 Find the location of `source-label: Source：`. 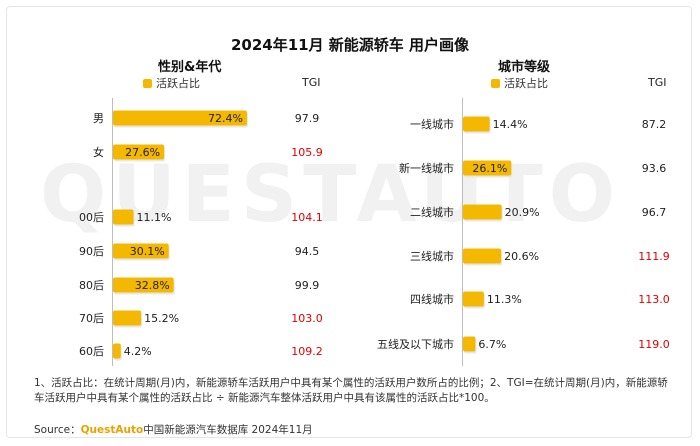

source-label: Source： is located at coordinates (57, 430).